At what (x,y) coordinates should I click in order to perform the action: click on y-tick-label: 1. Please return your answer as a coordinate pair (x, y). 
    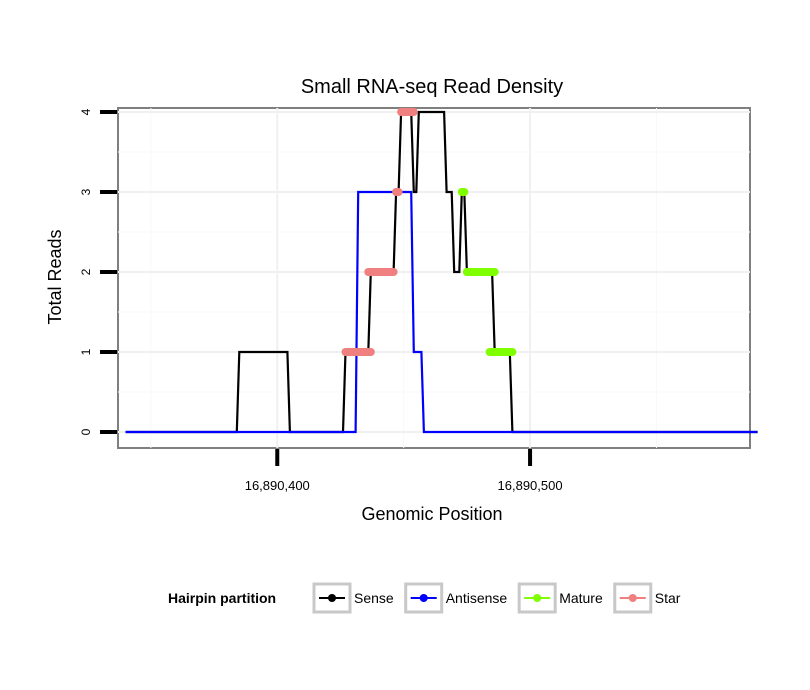
    Looking at the image, I should click on (86, 351).